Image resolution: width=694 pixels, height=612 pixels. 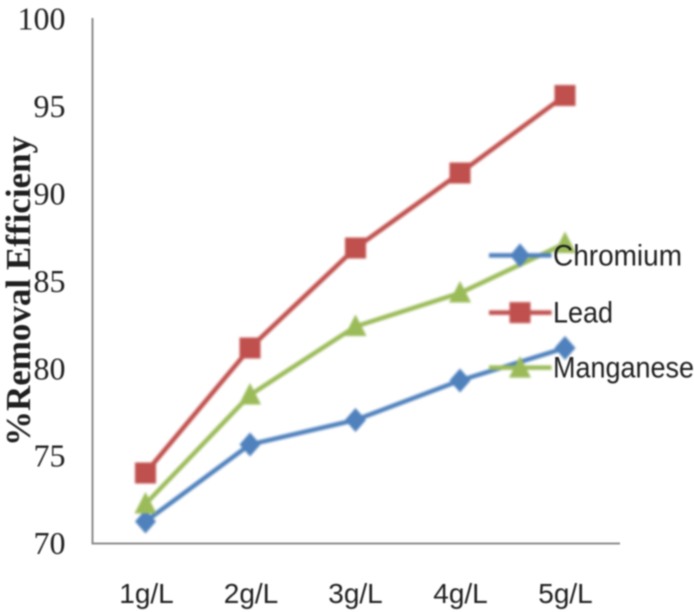 I want to click on svg-text: 90, so click(x=50, y=193).